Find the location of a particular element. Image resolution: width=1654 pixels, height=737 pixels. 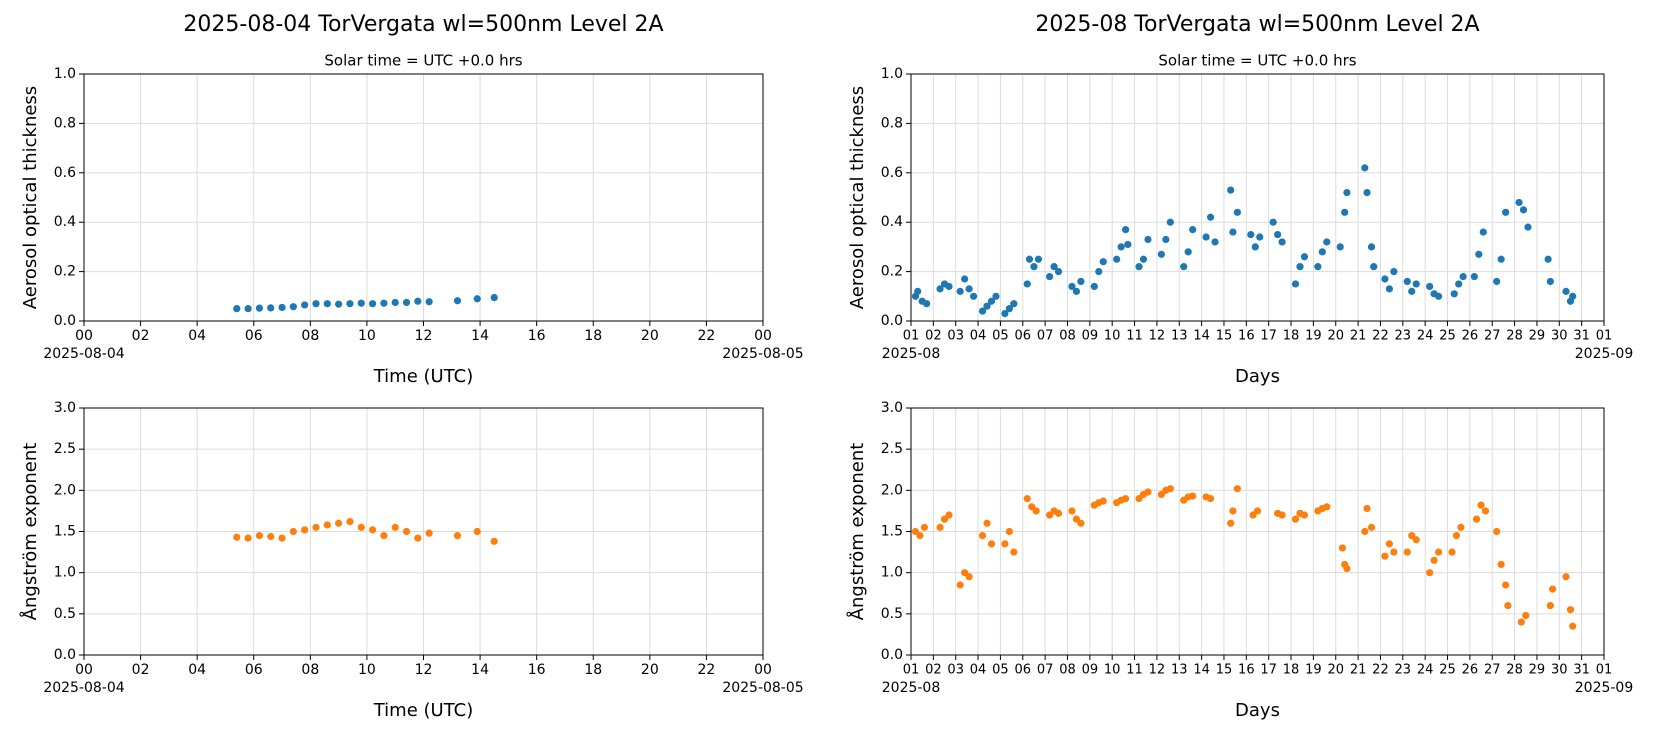

y-tick-label: 0.2 is located at coordinates (65, 272).